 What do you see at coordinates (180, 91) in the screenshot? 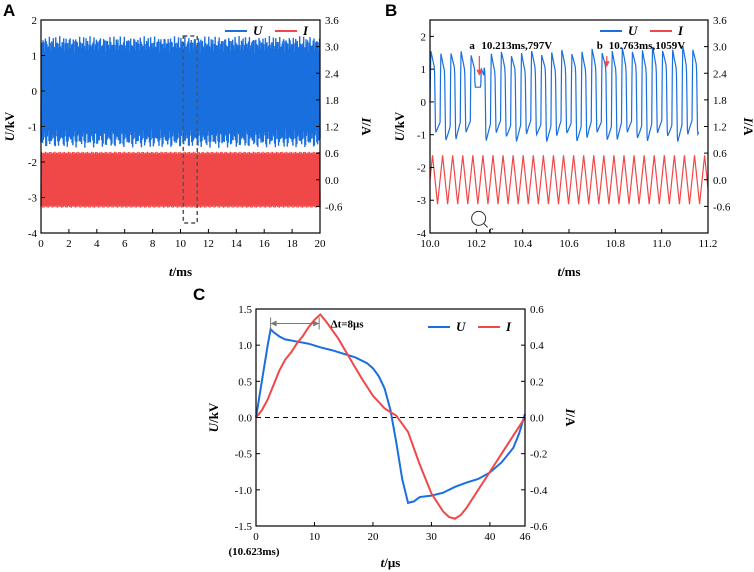
I see `series-U-A-core` at bounding box center [180, 91].